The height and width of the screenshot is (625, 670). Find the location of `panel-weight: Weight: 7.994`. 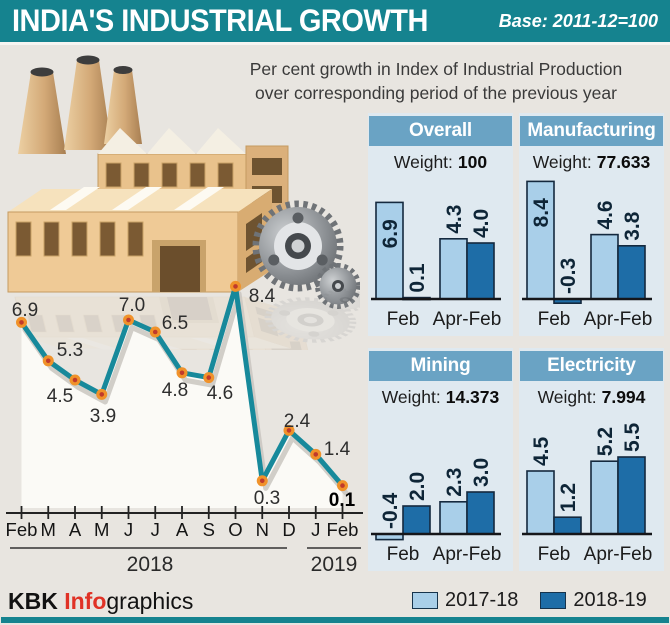

panel-weight: Weight: 7.994 is located at coordinates (591, 394).